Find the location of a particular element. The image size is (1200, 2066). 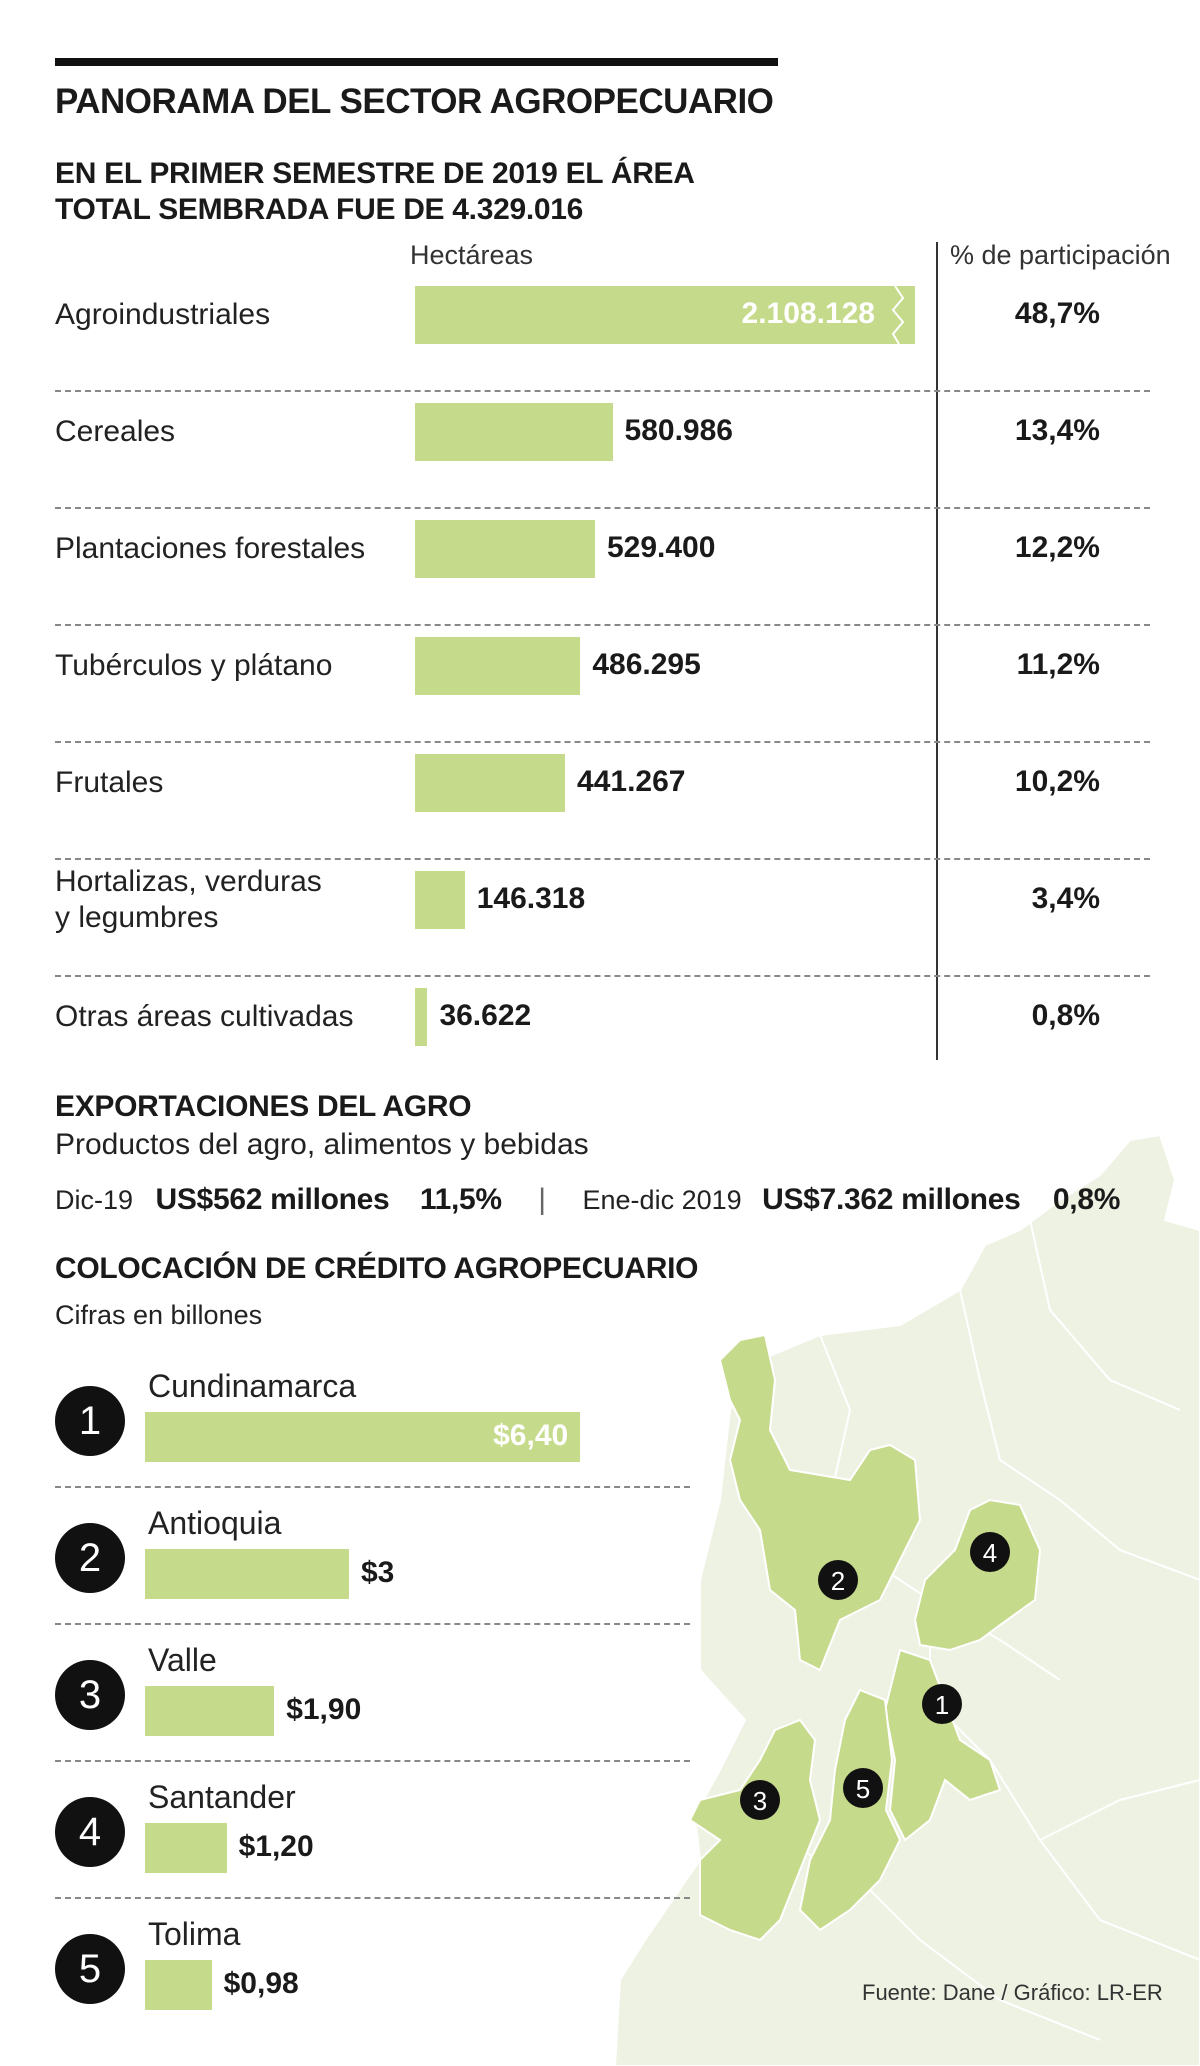

department-name-1: Cundinamarca is located at coordinates (252, 1386).